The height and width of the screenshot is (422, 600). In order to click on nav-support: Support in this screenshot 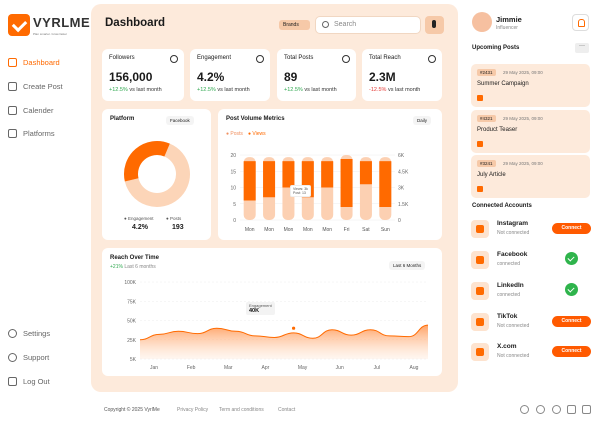, I will do `click(28, 357)`.